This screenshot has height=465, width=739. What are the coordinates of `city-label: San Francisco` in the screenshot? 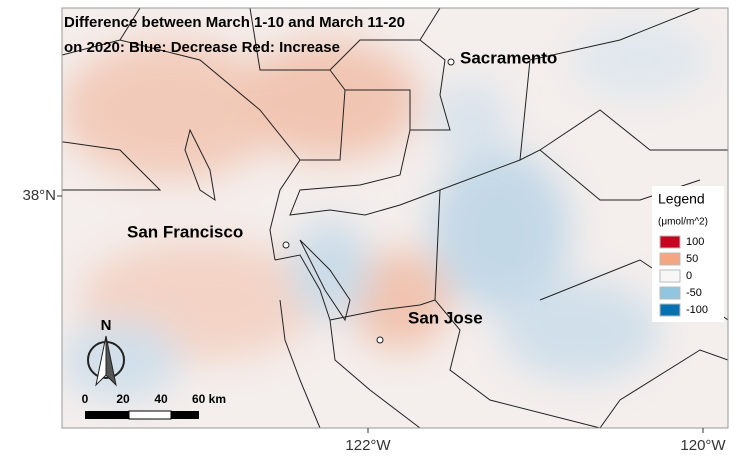 It's located at (185, 231).